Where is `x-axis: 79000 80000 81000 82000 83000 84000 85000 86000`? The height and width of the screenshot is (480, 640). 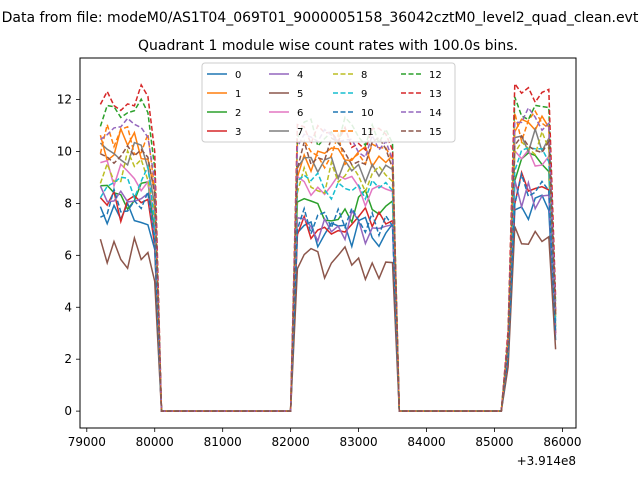 x-axis: 79000 80000 81000 82000 83000 84000 85000 86000 is located at coordinates (325, 438).